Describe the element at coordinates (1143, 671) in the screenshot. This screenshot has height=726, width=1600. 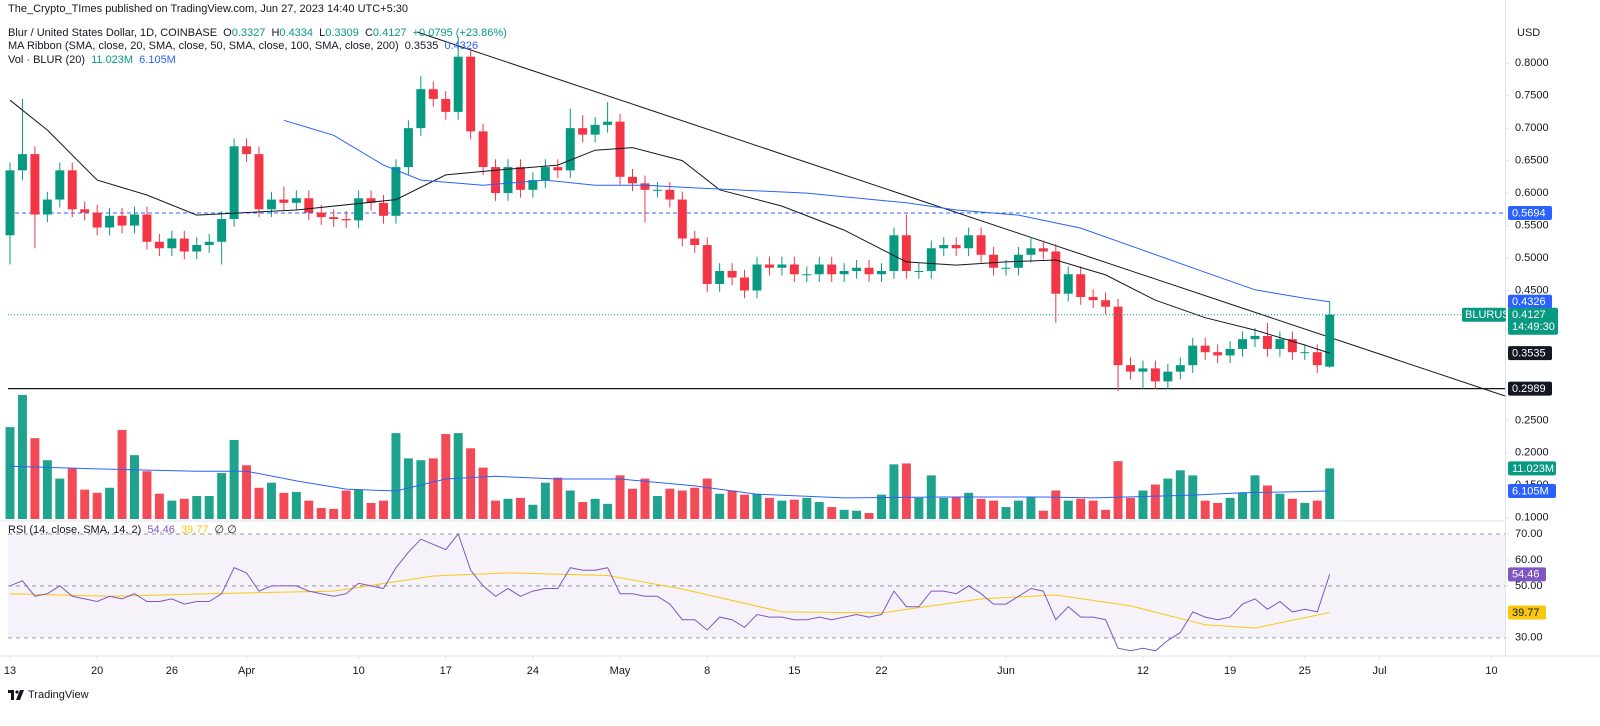
I see `x-tick-label: 12` at that location.